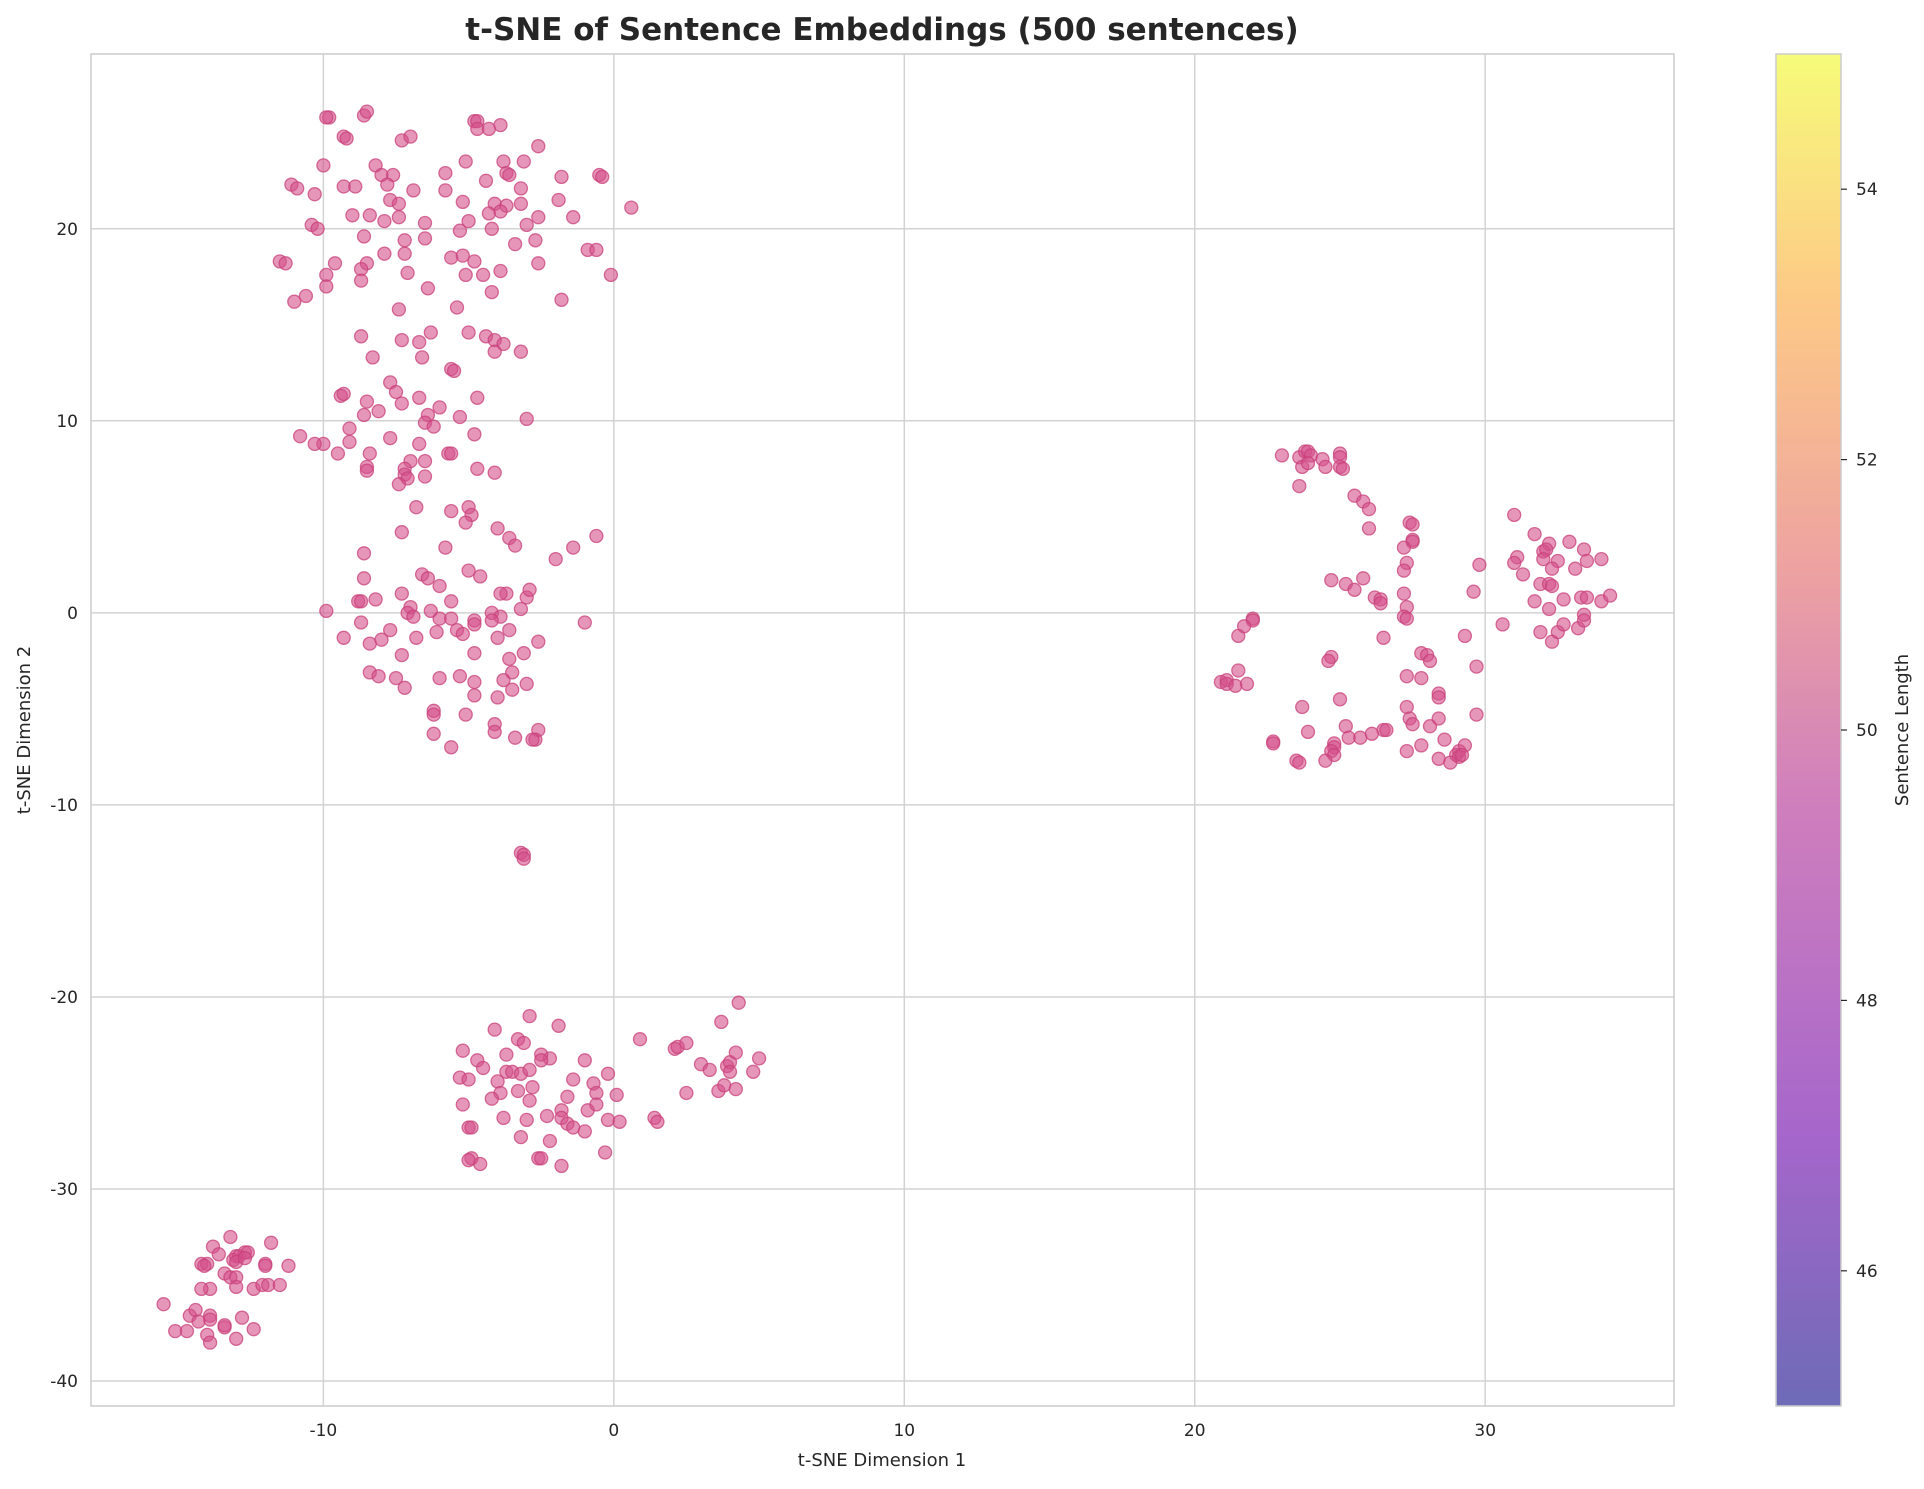 This screenshot has width=1924, height=1489. I want to click on y-tick-label: -30, so click(64, 1190).